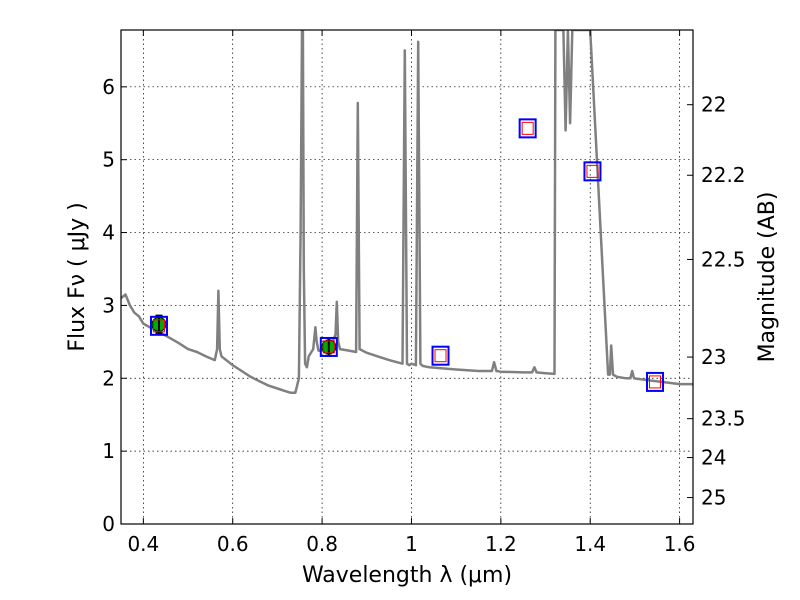  What do you see at coordinates (590, 544) in the screenshot?
I see `x-tick-label: 1.4` at bounding box center [590, 544].